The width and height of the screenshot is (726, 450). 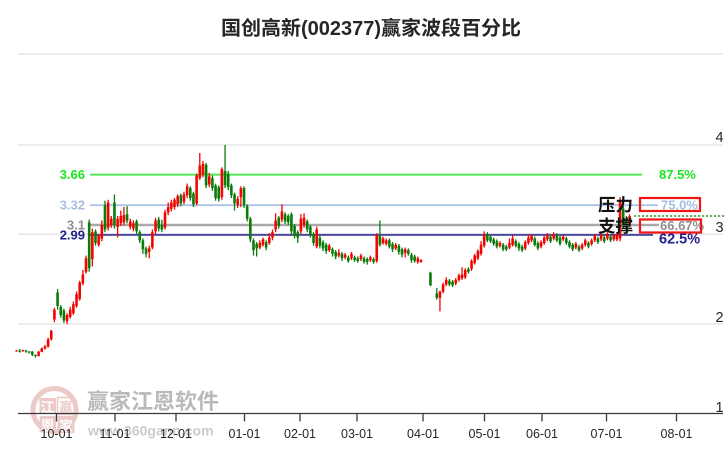 What do you see at coordinates (150, 431) in the screenshot?
I see `svg-text: www.360gann.com` at bounding box center [150, 431].